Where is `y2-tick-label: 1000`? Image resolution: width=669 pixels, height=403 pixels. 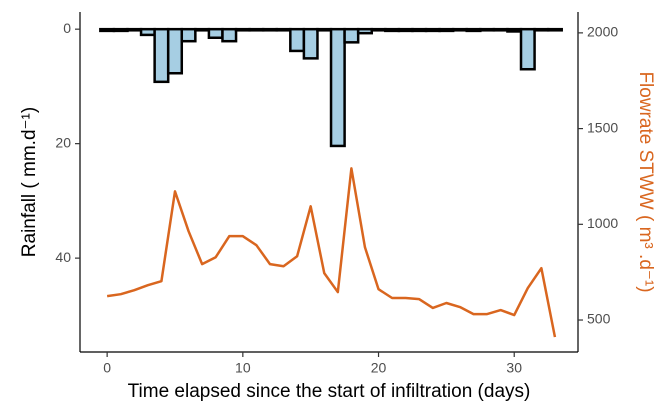 y2-tick-label: 1000 is located at coordinates (602, 223).